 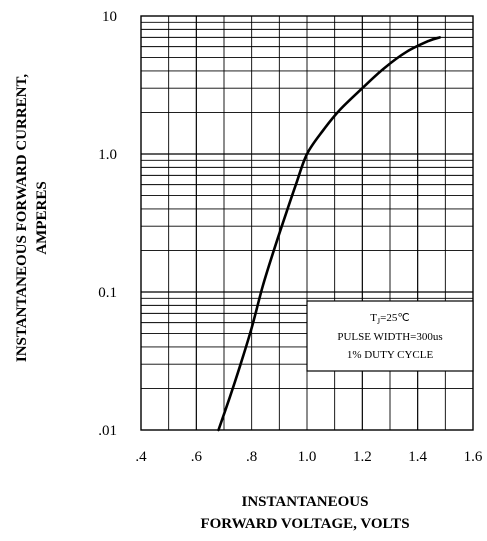 I want to click on legend: TJ=25℃ PULSE WIDTH=300us 1% DUTY CYCLE, so click(x=390, y=336).